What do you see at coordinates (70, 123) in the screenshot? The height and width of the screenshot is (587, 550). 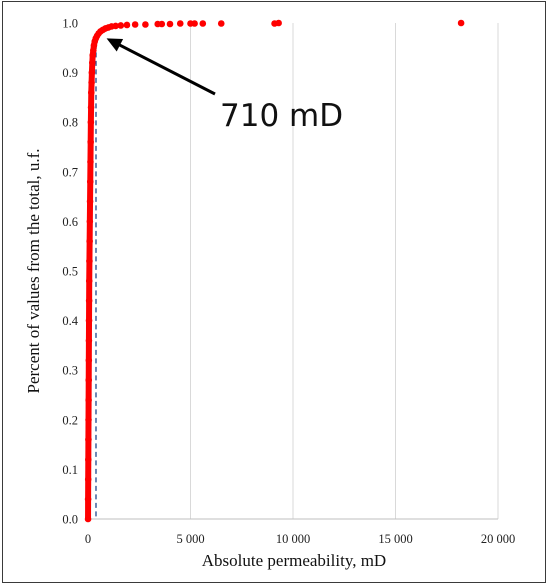 I see `y-tick-label: 0.8` at bounding box center [70, 123].